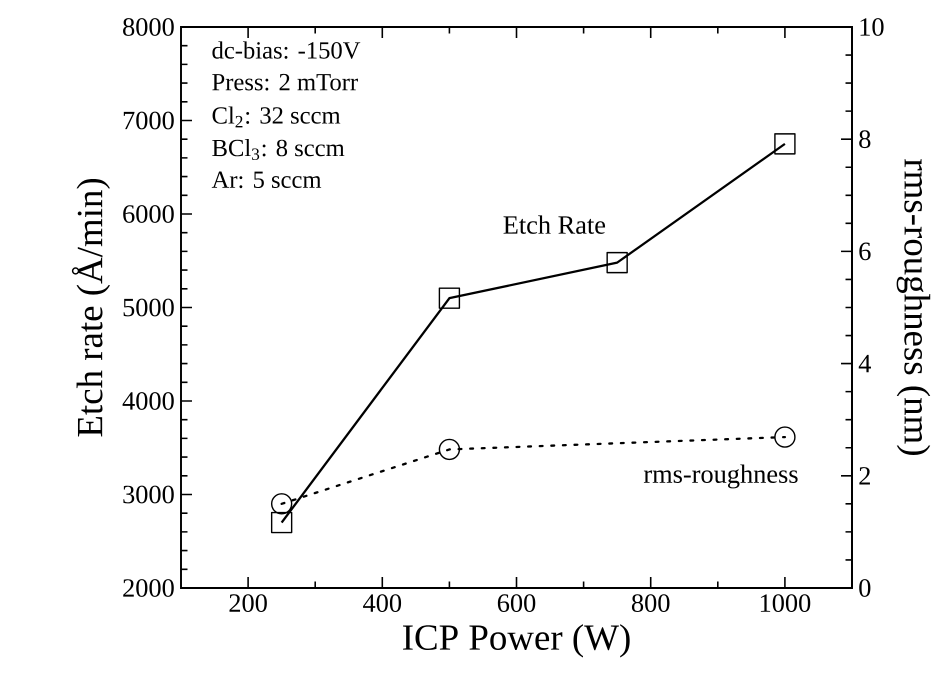 The width and height of the screenshot is (950, 677). What do you see at coordinates (278, 149) in the screenshot?
I see `annotation: BCl$_{3}$: 8 sccm` at bounding box center [278, 149].